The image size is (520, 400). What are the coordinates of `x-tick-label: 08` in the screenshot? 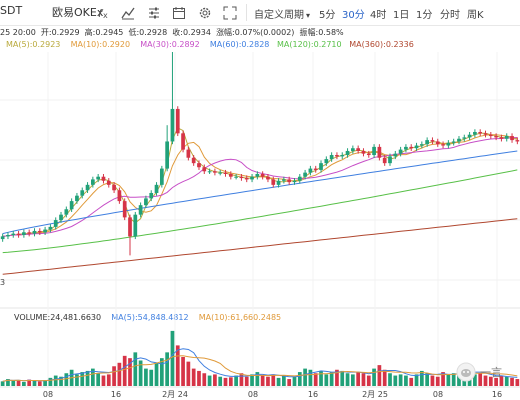 It's located at (48, 394).